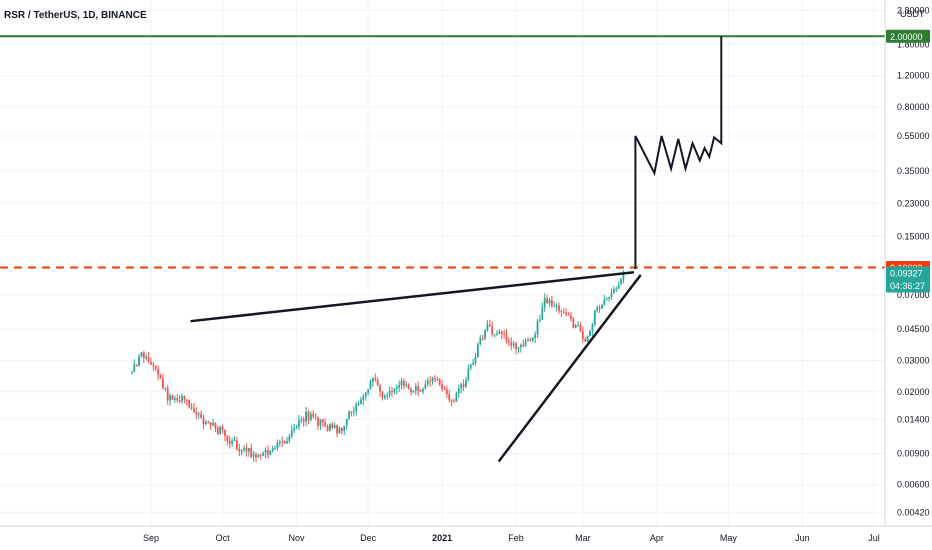  What do you see at coordinates (913, 203) in the screenshot?
I see `price-tick-label: 0.23000` at bounding box center [913, 203].